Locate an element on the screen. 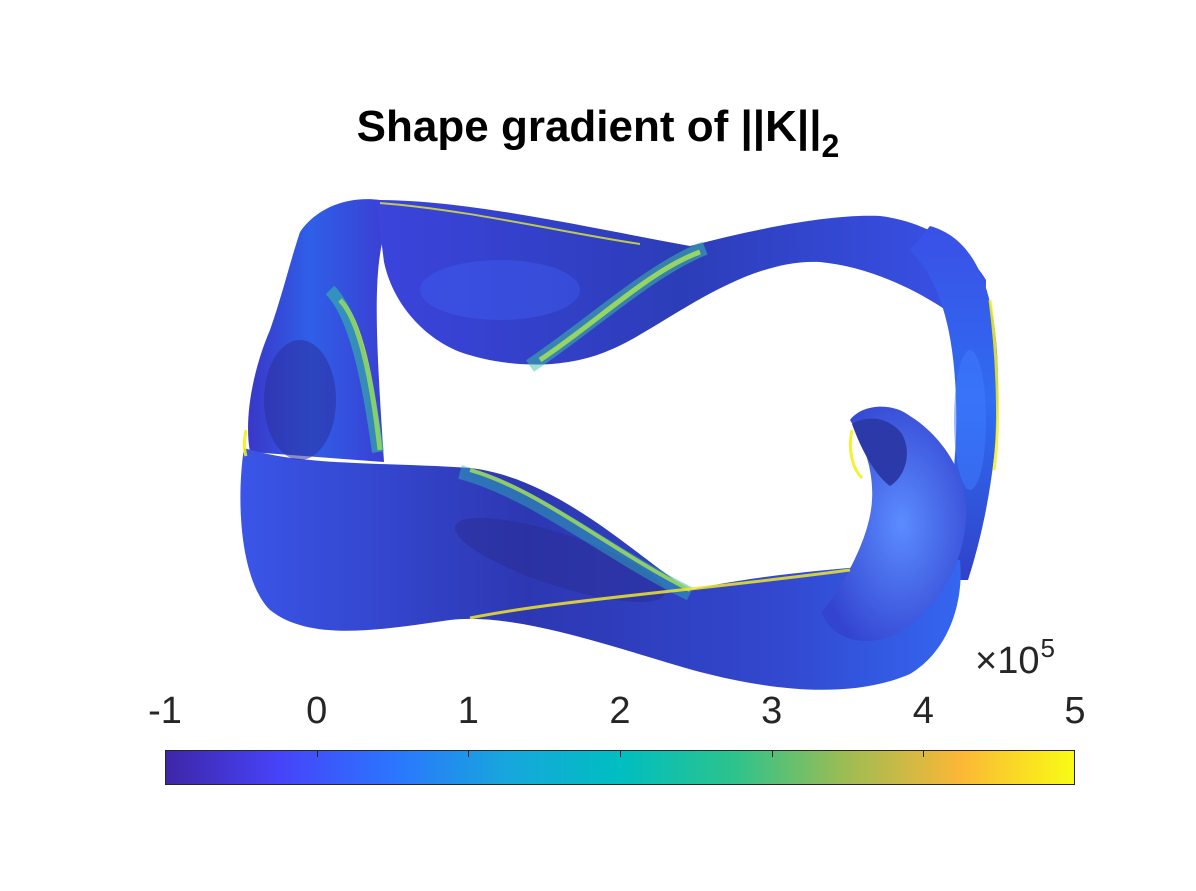  colorbar-tick-label: 5 is located at coordinates (1075, 711).